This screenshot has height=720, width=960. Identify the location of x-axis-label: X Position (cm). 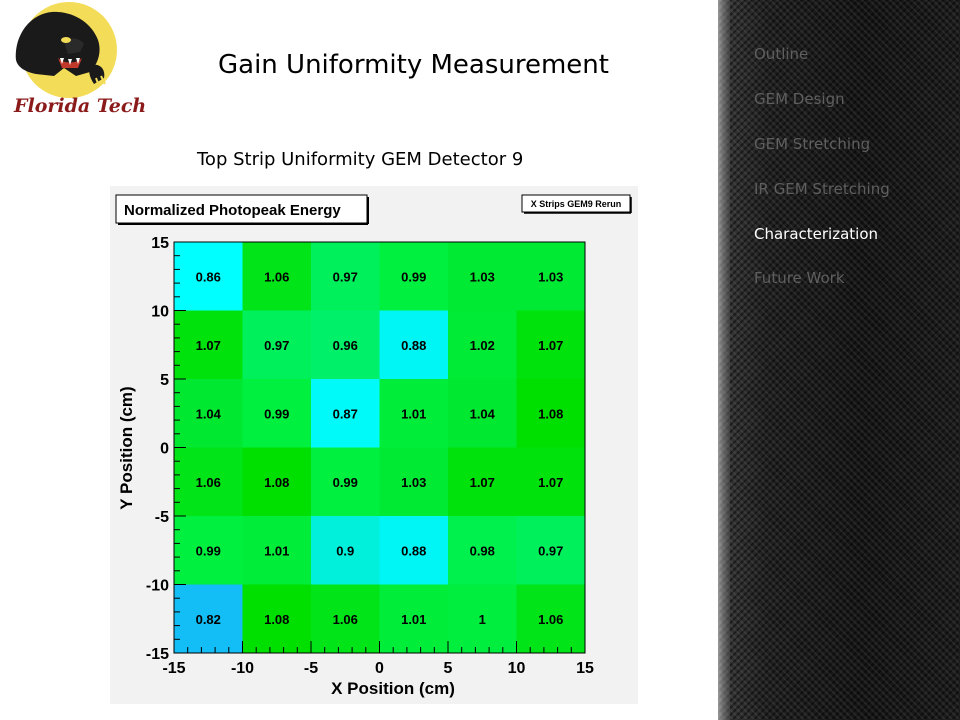
(393, 688).